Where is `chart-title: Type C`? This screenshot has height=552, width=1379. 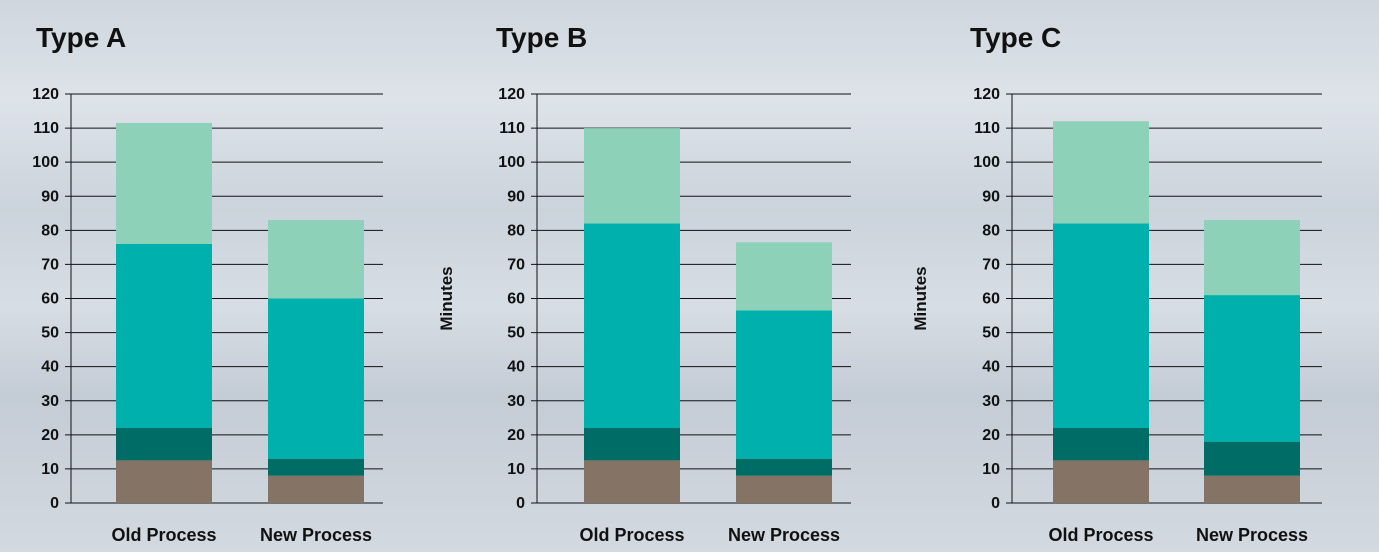 chart-title: Type C is located at coordinates (1016, 37).